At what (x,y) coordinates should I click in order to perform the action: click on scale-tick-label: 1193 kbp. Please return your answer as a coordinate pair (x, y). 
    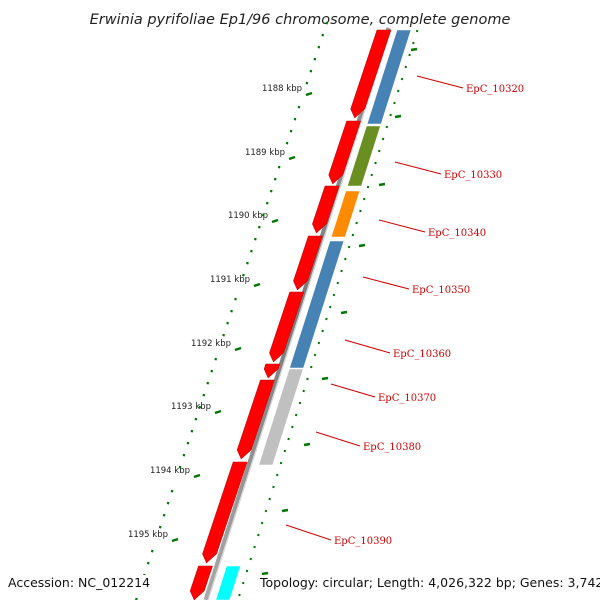
    Looking at the image, I should click on (191, 407).